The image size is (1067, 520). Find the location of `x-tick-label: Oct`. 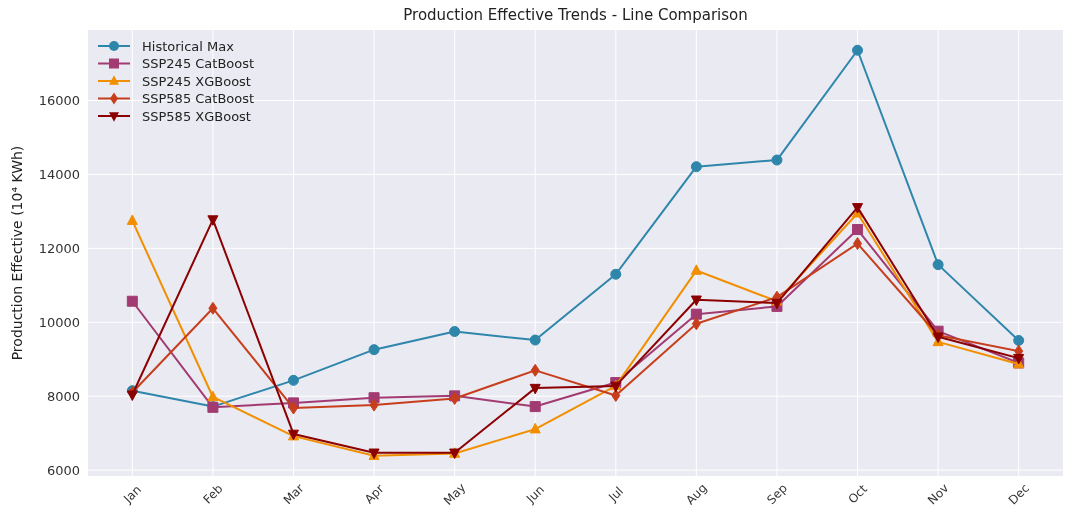

x-tick-label: Oct is located at coordinates (858, 494).